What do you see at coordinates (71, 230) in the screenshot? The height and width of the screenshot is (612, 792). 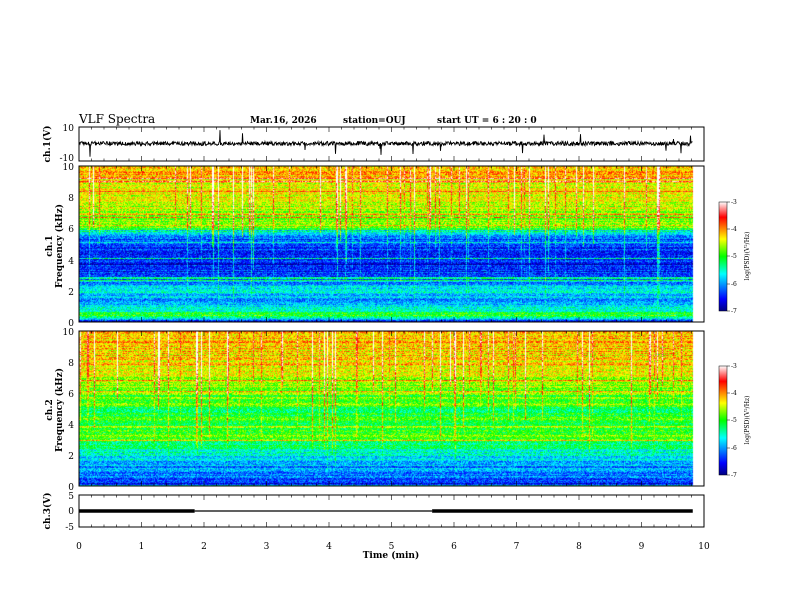 I see `ch1-ytick-6: 6` at bounding box center [71, 230].